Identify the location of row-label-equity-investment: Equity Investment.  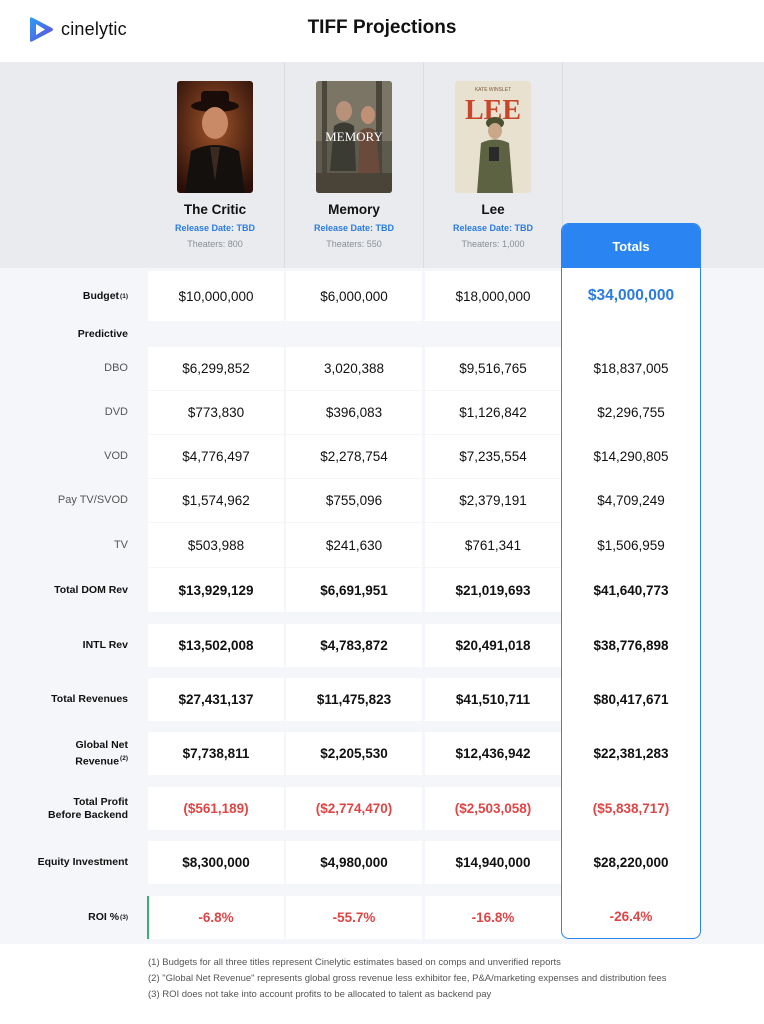
(82, 862).